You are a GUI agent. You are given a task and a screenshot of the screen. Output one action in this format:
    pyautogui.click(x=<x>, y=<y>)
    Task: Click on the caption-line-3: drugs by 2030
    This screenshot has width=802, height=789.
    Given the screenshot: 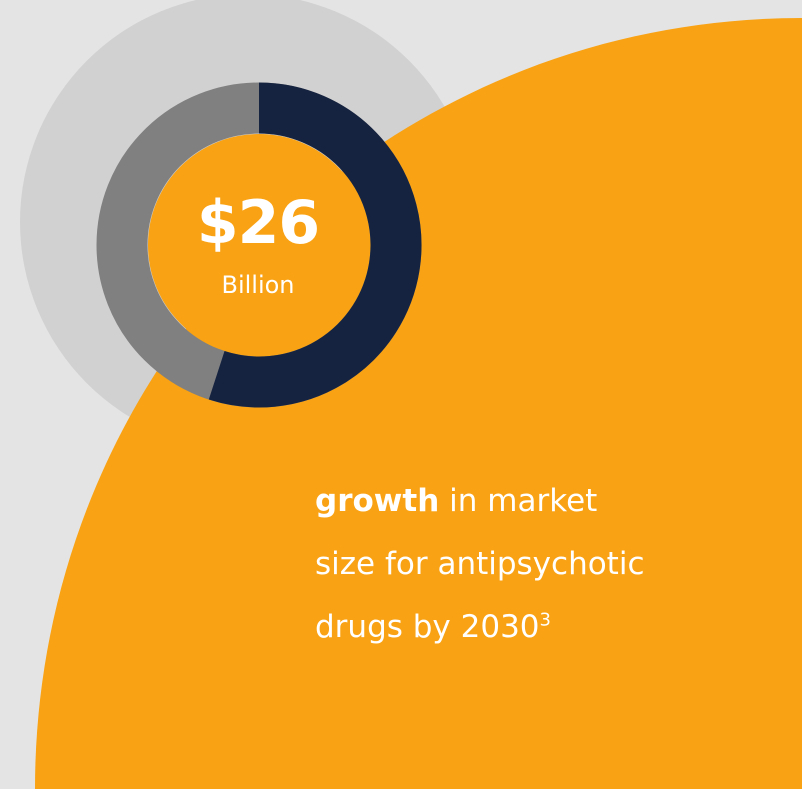 What is the action you would take?
    pyautogui.click(x=427, y=627)
    